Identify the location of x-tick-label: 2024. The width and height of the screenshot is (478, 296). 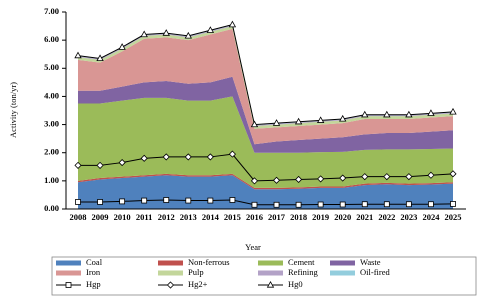
(431, 217).